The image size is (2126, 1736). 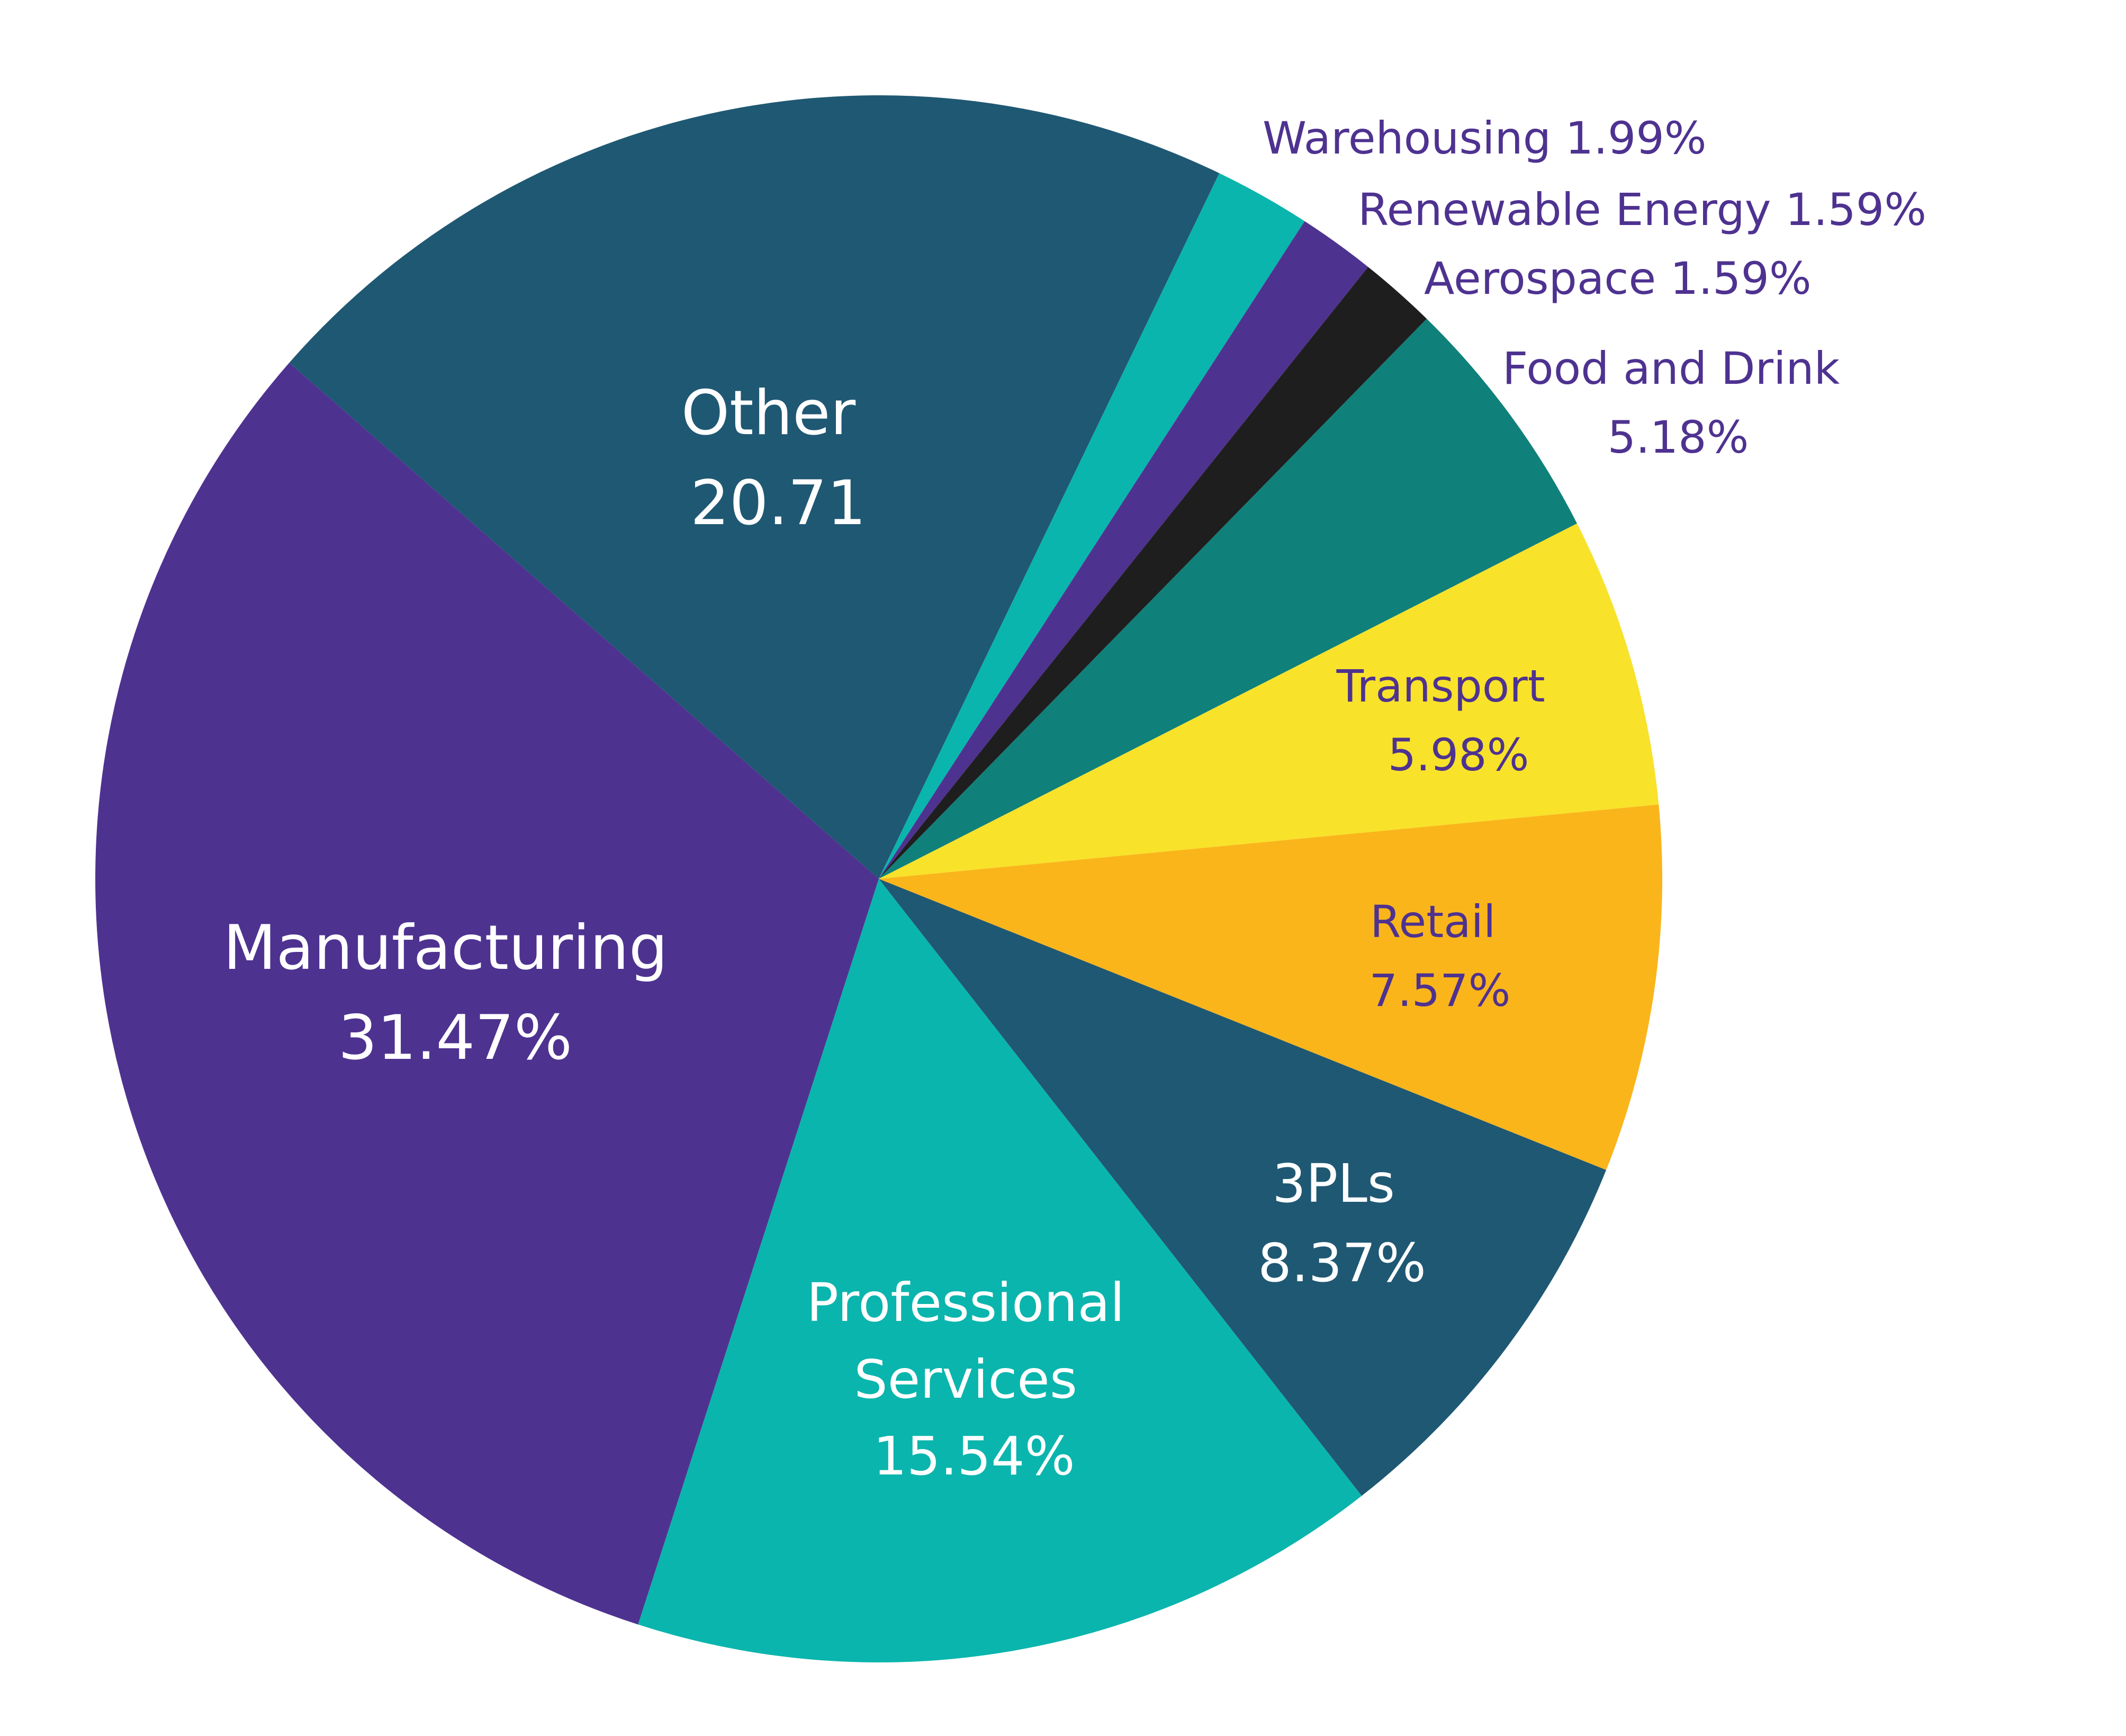 What do you see at coordinates (455, 993) in the screenshot?
I see `label-manufacturing: Manufacturing 31.47%` at bounding box center [455, 993].